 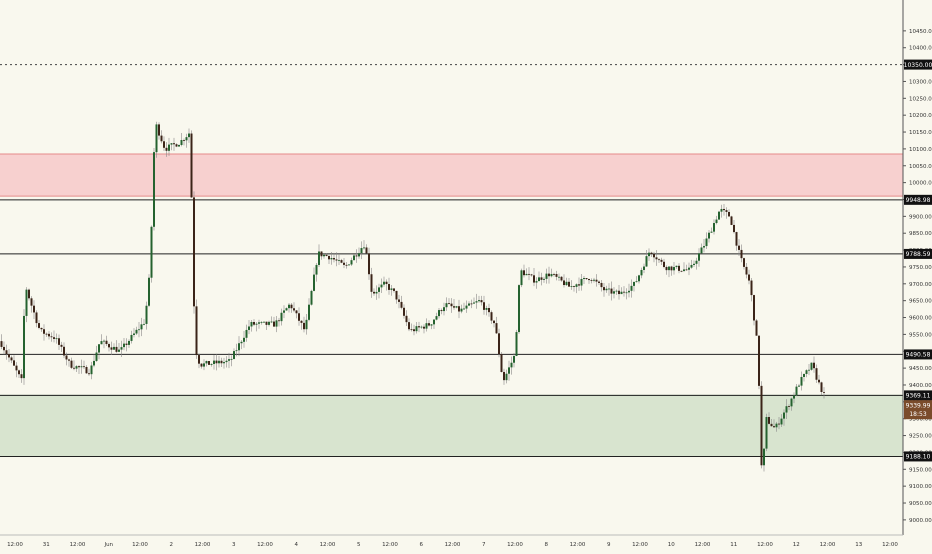 What do you see at coordinates (920, 437) in the screenshot?
I see `y-tick-label-5: 9250.00` at bounding box center [920, 437].